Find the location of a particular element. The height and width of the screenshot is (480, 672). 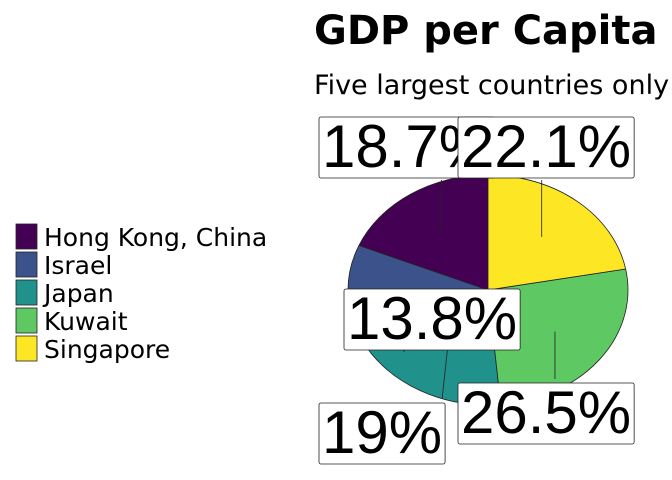

legend-label: Israel is located at coordinates (78, 265).